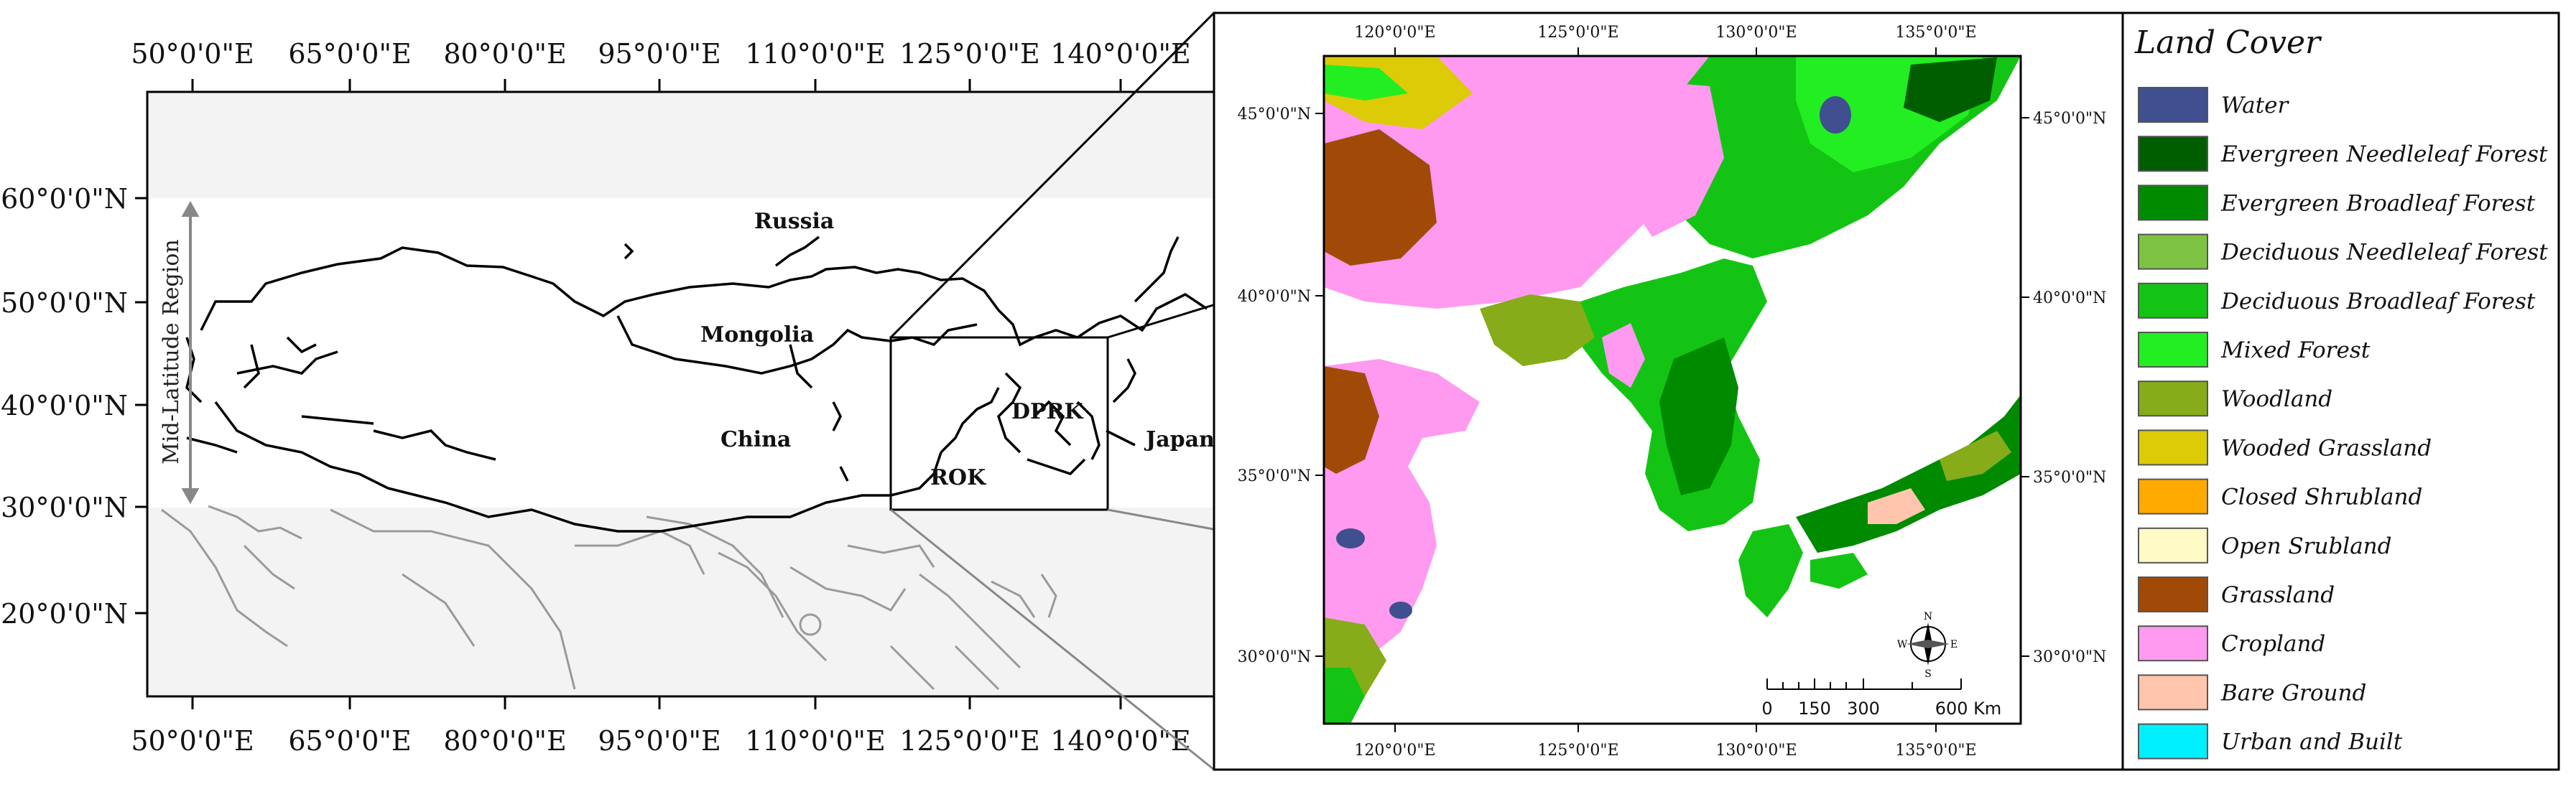  Describe the element at coordinates (1954, 644) in the screenshot. I see `compass-e: E` at that location.